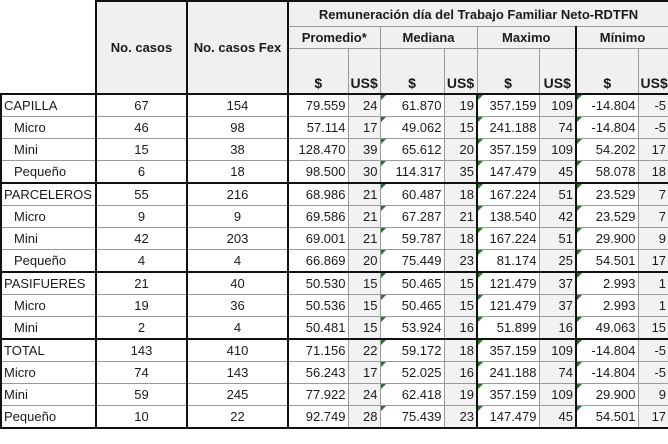 The image size is (668, 444). I want to click on cell-minimo-pesos: 58.078, so click(607, 172).